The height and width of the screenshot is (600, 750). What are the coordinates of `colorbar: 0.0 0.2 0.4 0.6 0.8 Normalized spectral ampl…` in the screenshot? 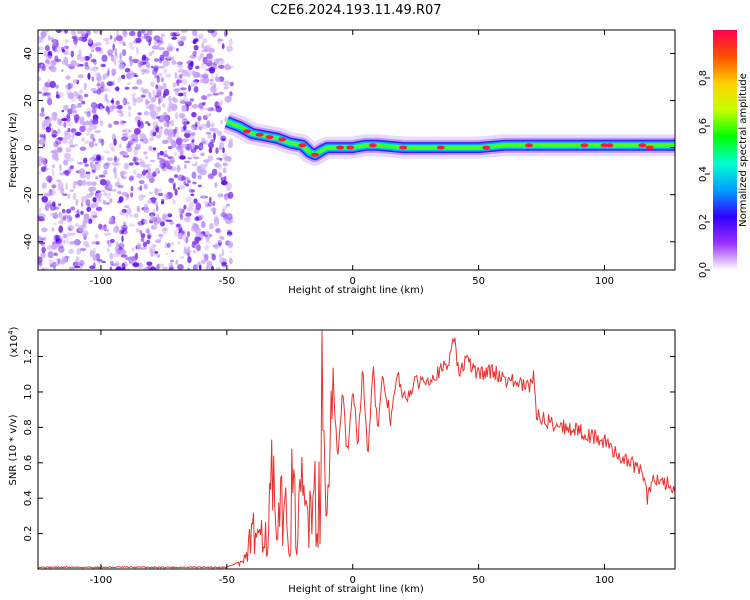 It's located at (723, 154).